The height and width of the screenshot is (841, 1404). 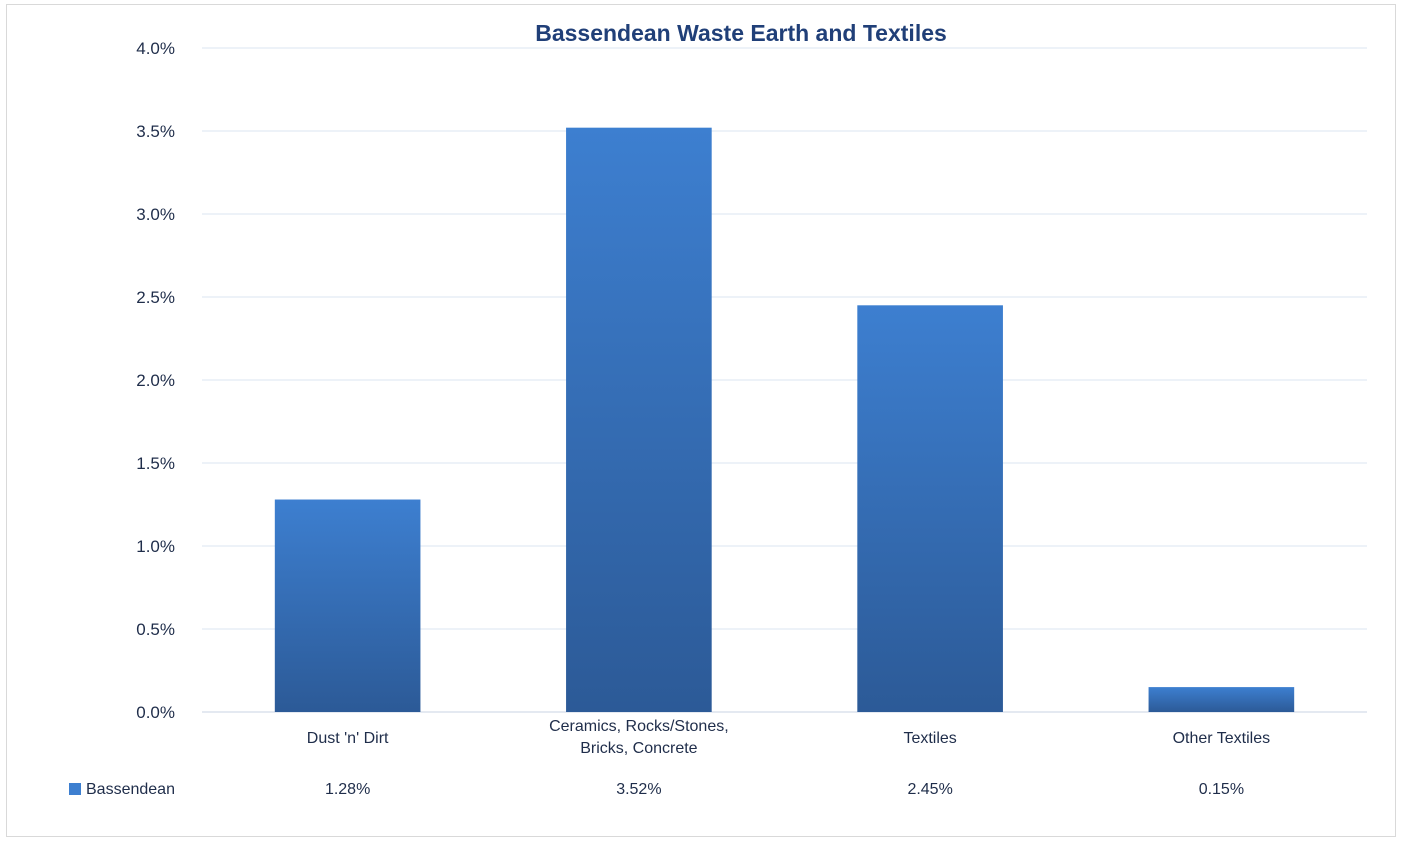 I want to click on y-tick-label: 1.0%, so click(x=155, y=546).